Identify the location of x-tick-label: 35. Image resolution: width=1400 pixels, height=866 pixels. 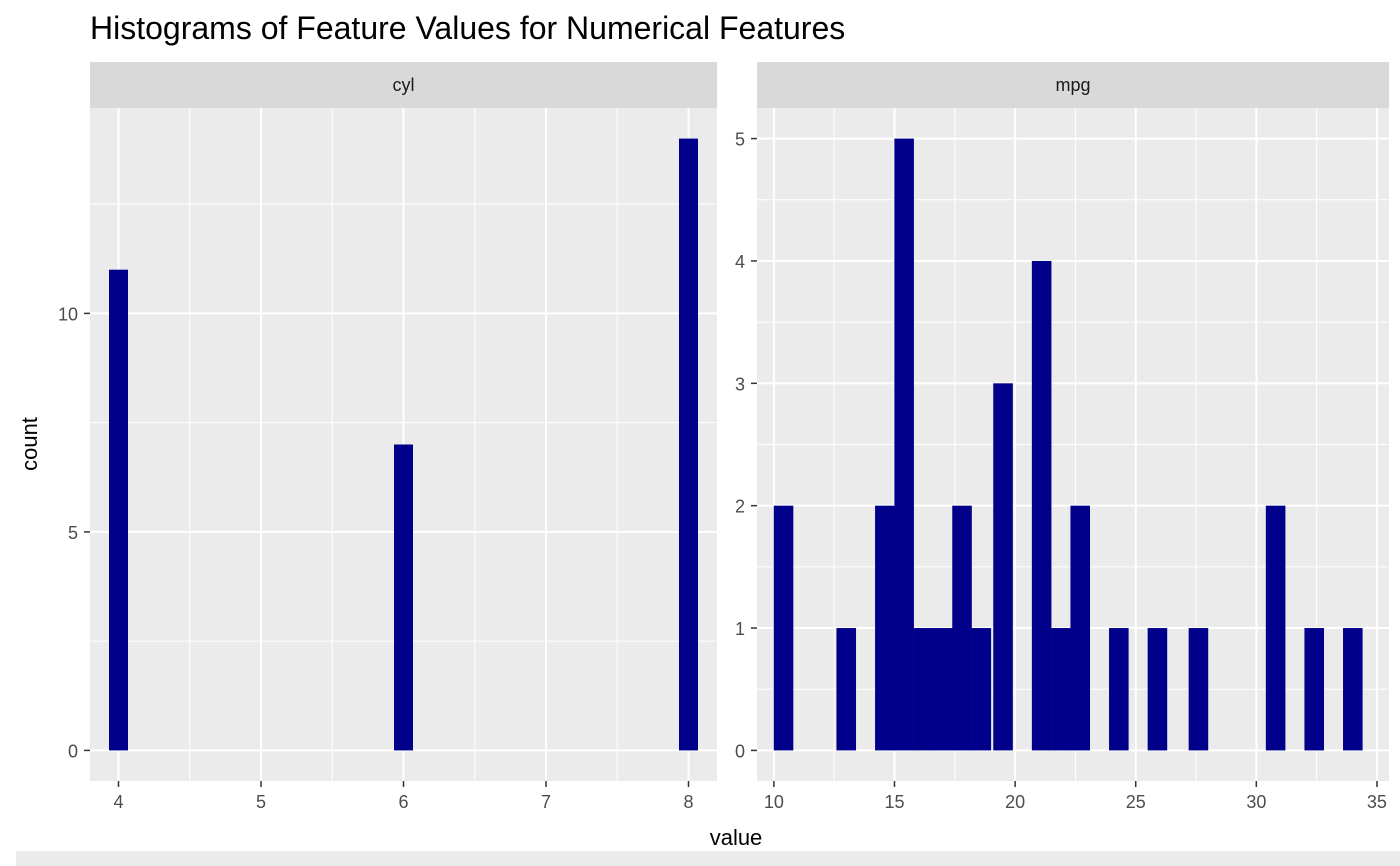
(1377, 802).